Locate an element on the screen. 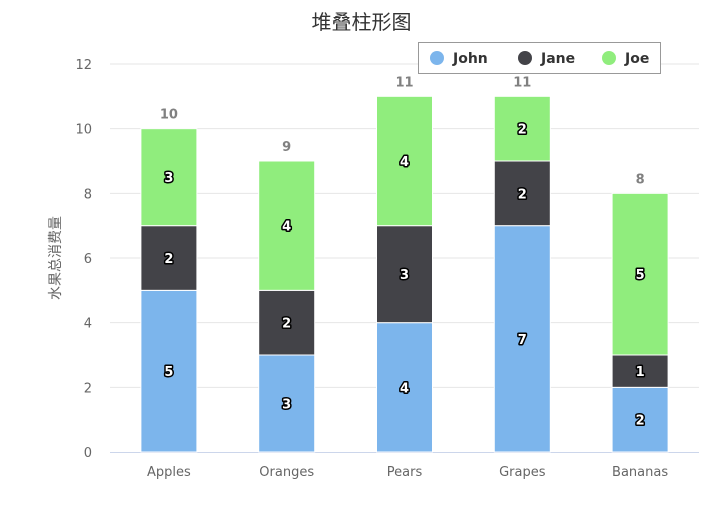  chart-title: 堆叠柱形图 is located at coordinates (361, 22).